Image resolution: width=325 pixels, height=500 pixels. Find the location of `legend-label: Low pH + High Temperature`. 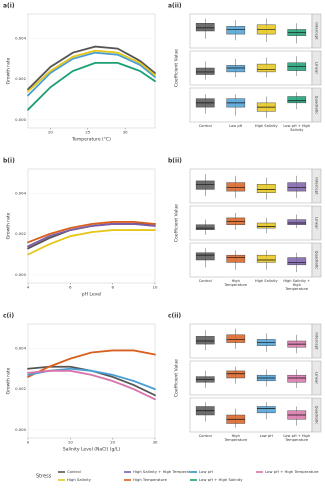

legend-label: Low pH + High Temperature is located at coordinates (292, 471).